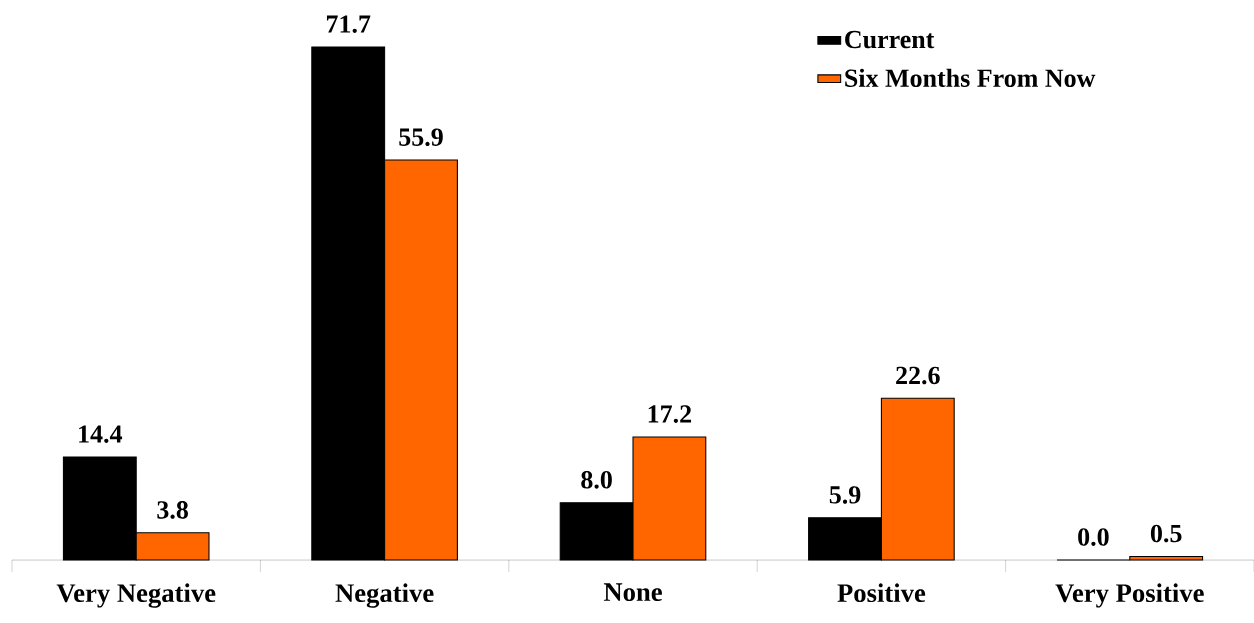 This screenshot has height=623, width=1254. What do you see at coordinates (348, 24) in the screenshot?
I see `data-label: 71.7` at bounding box center [348, 24].